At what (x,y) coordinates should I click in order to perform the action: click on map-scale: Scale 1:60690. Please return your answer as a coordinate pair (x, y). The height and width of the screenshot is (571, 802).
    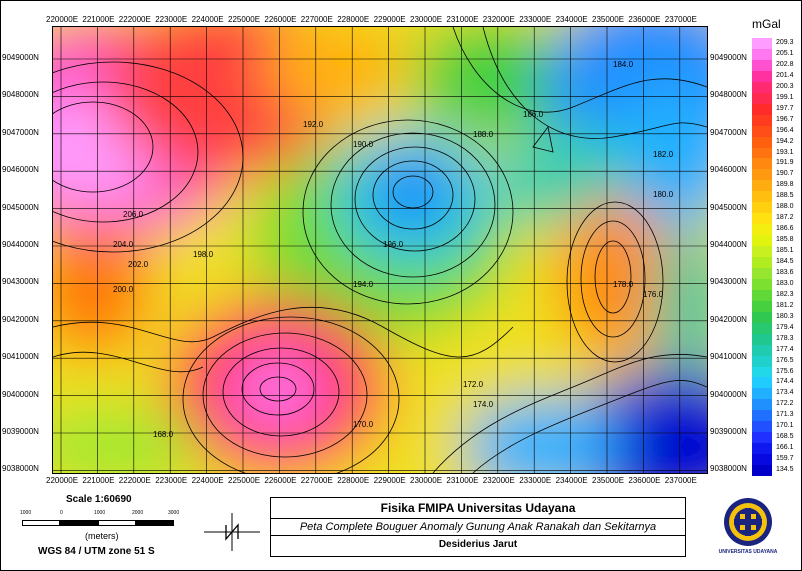
    Looking at the image, I should click on (99, 499).